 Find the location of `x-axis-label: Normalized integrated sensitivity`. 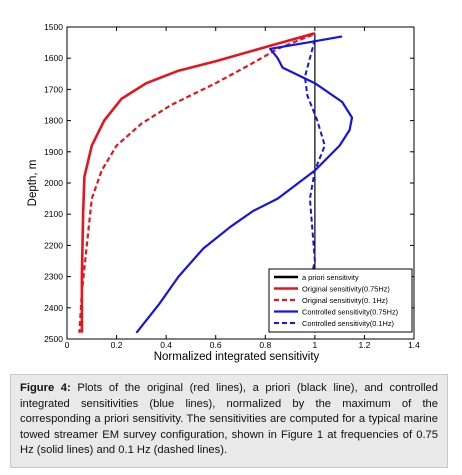

x-axis-label: Normalized integrated sensitivity is located at coordinates (237, 357).